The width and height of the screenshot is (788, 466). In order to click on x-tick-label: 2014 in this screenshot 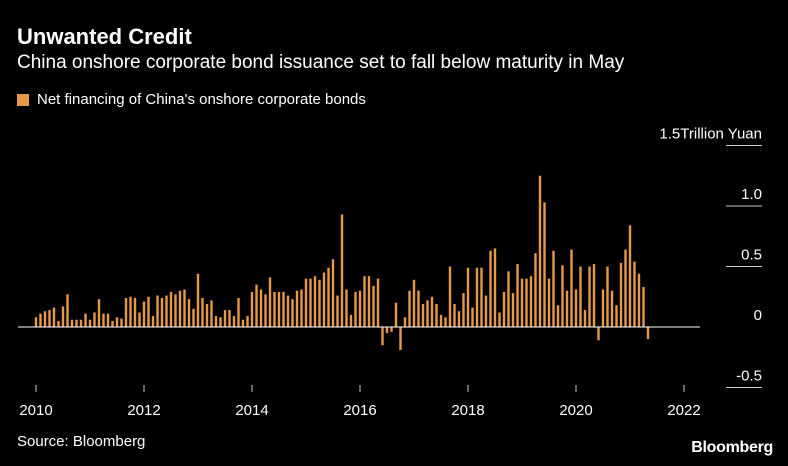, I will do `click(251, 410)`.